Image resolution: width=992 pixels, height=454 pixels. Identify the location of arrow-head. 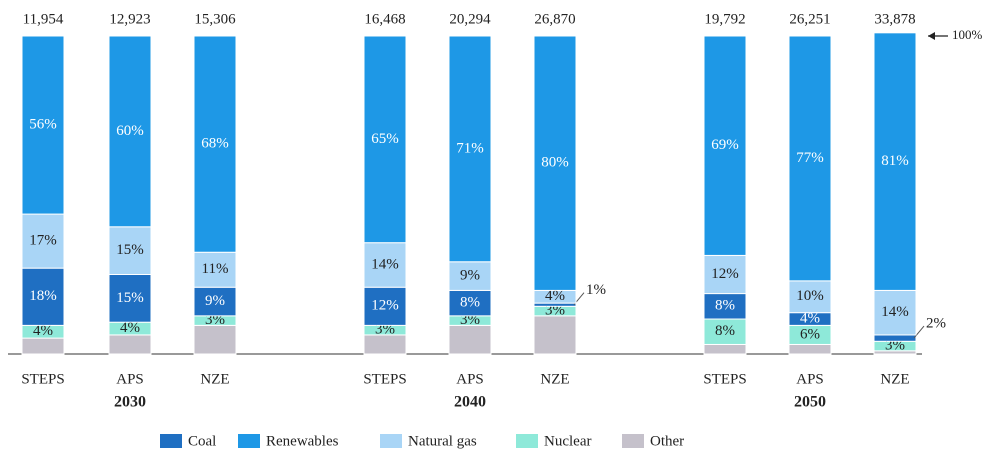
(931, 36).